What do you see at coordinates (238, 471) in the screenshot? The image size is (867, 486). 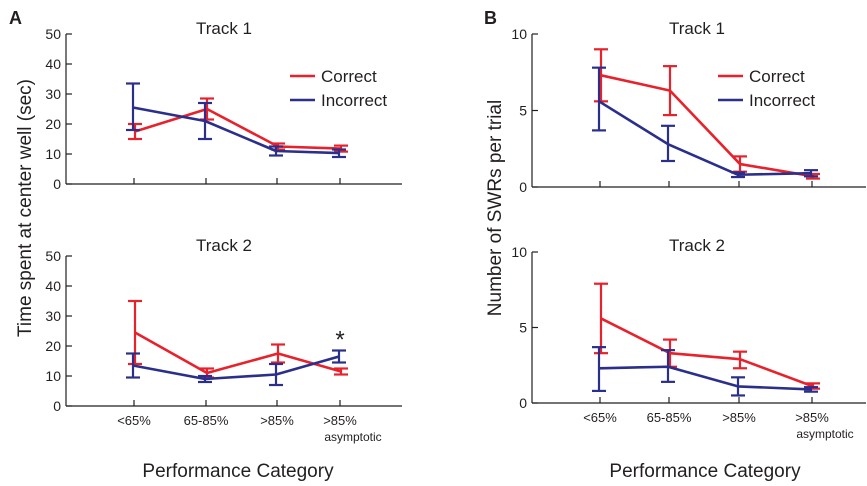 I see `left-x-axis-label: Performance Category` at bounding box center [238, 471].